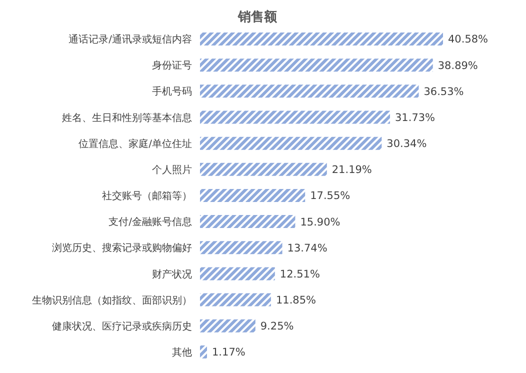 The height and width of the screenshot is (373, 526). What do you see at coordinates (415, 118) in the screenshot?
I see `data-label: 31.73%` at bounding box center [415, 118].